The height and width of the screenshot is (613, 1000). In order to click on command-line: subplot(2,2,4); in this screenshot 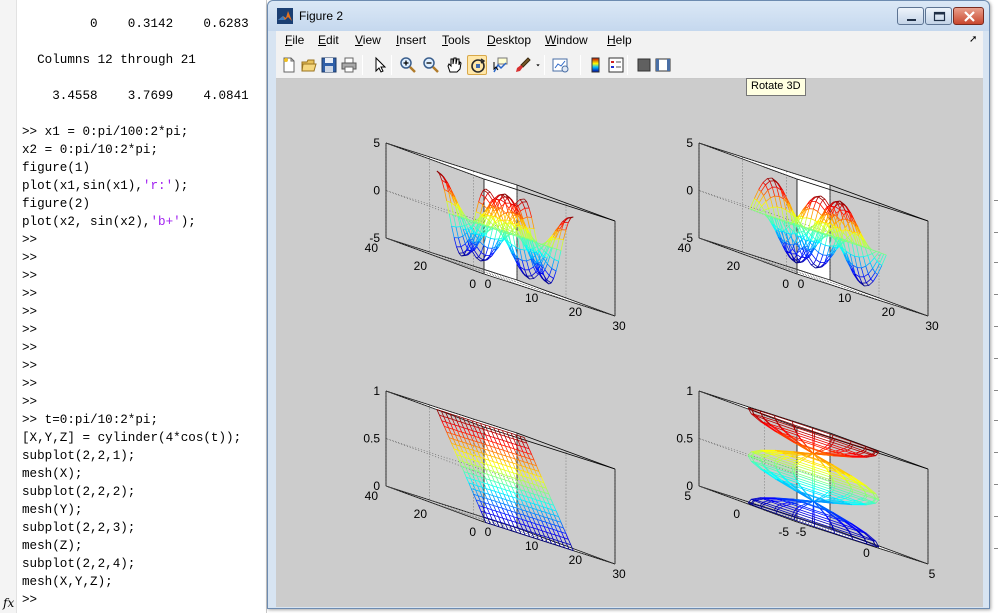, I will do `click(78, 564)`.